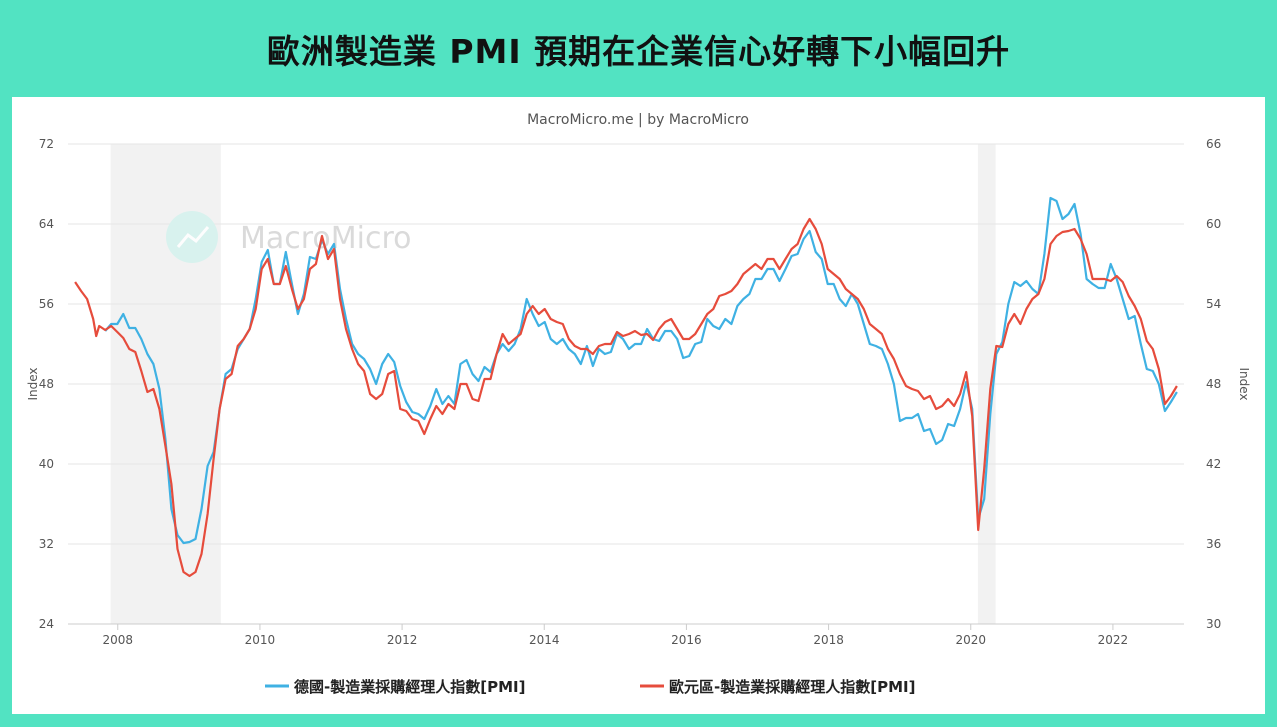 The height and width of the screenshot is (727, 1277). I want to click on watermark: MacroMicro, so click(289, 237).